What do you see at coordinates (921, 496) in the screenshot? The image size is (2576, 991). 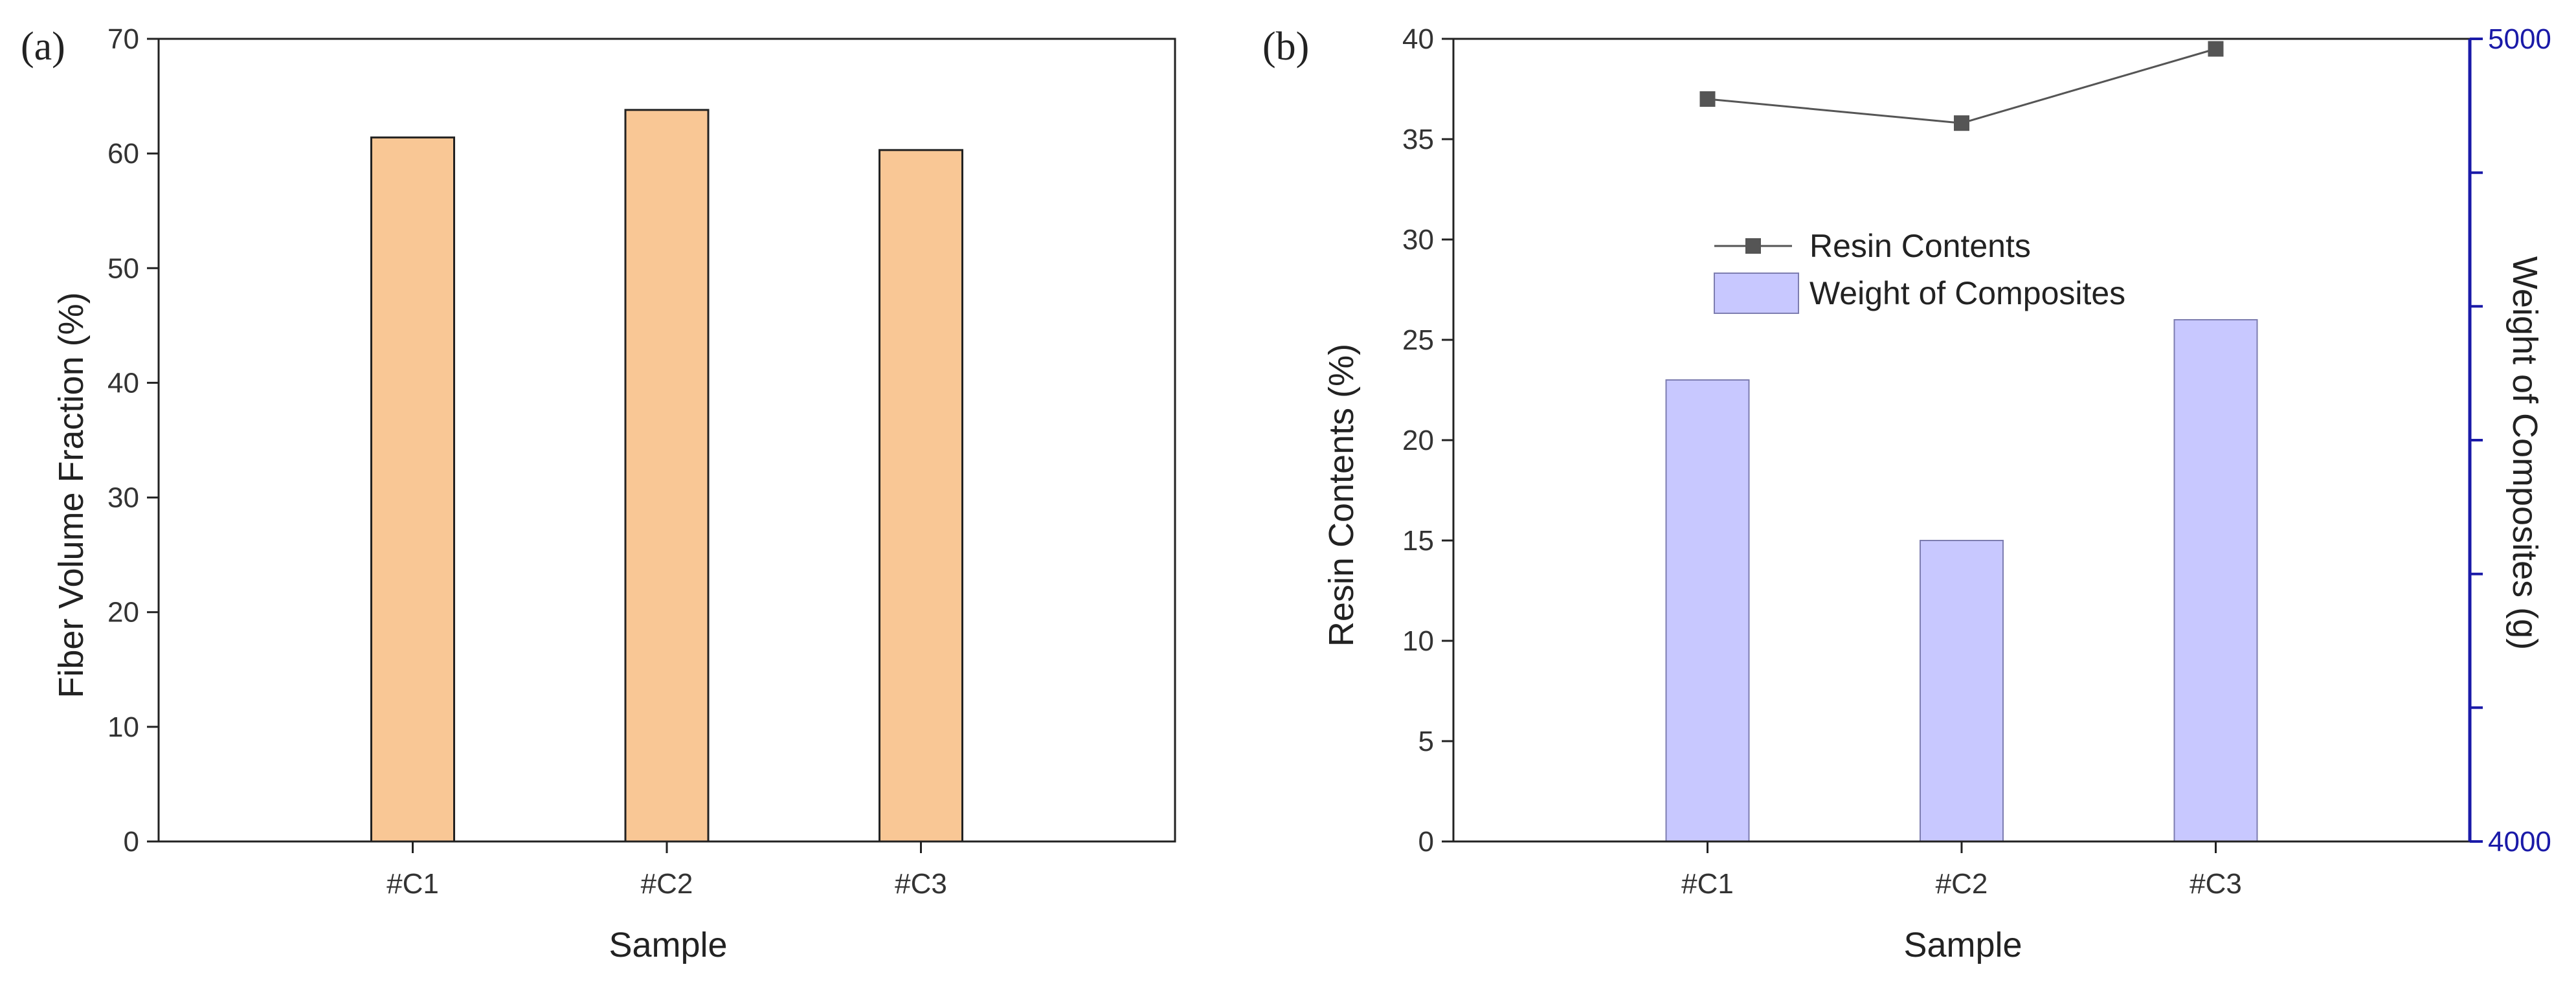 I see `bar-c3` at bounding box center [921, 496].